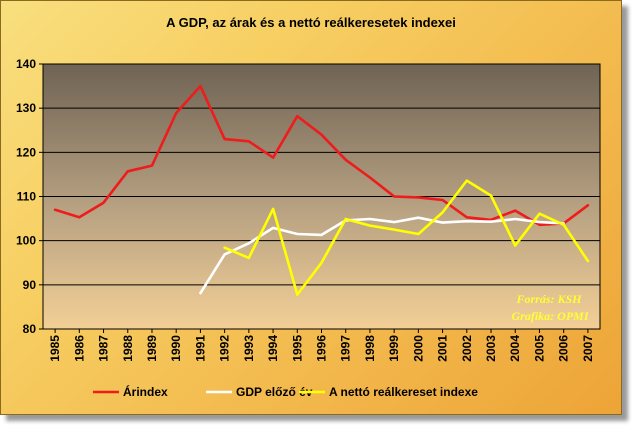 The height and width of the screenshot is (425, 640). I want to click on x-tick-label: 1995, so click(297, 348).